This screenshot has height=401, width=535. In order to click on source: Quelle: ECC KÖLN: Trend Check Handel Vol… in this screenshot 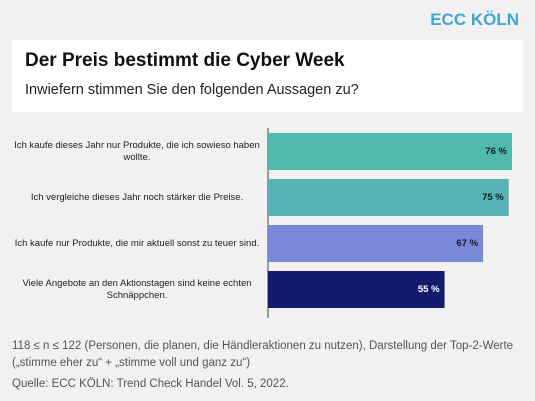, I will do `click(150, 384)`.